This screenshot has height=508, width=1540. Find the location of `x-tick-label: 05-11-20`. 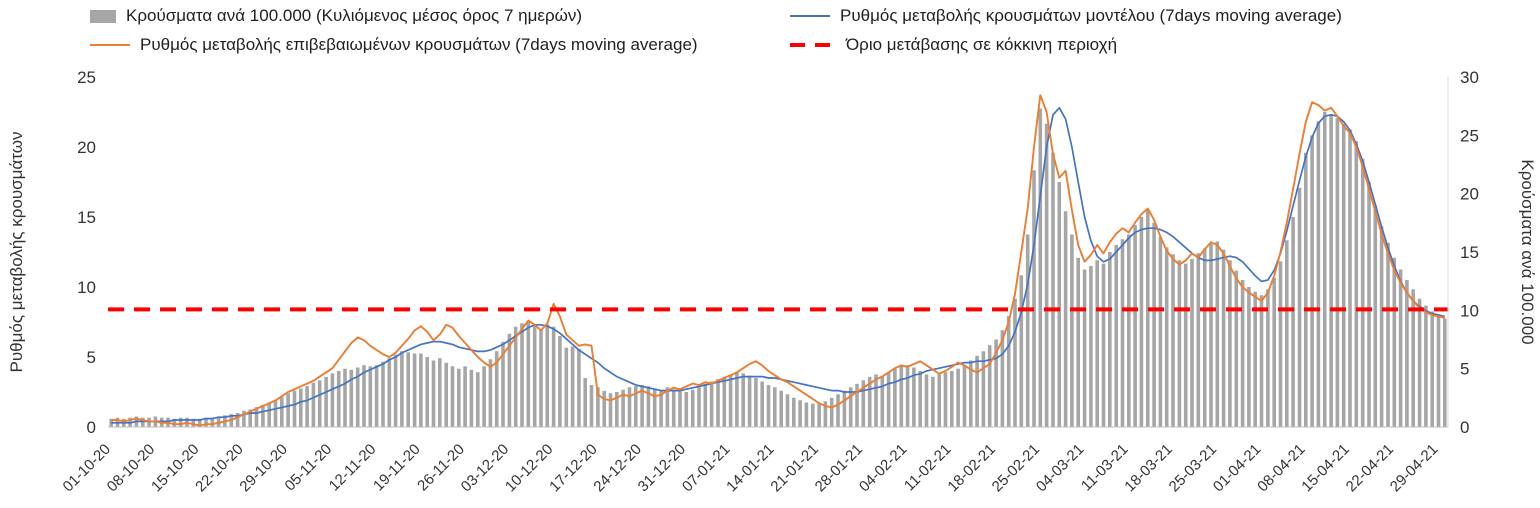

x-tick-label: 05-11-20 is located at coordinates (309, 468).